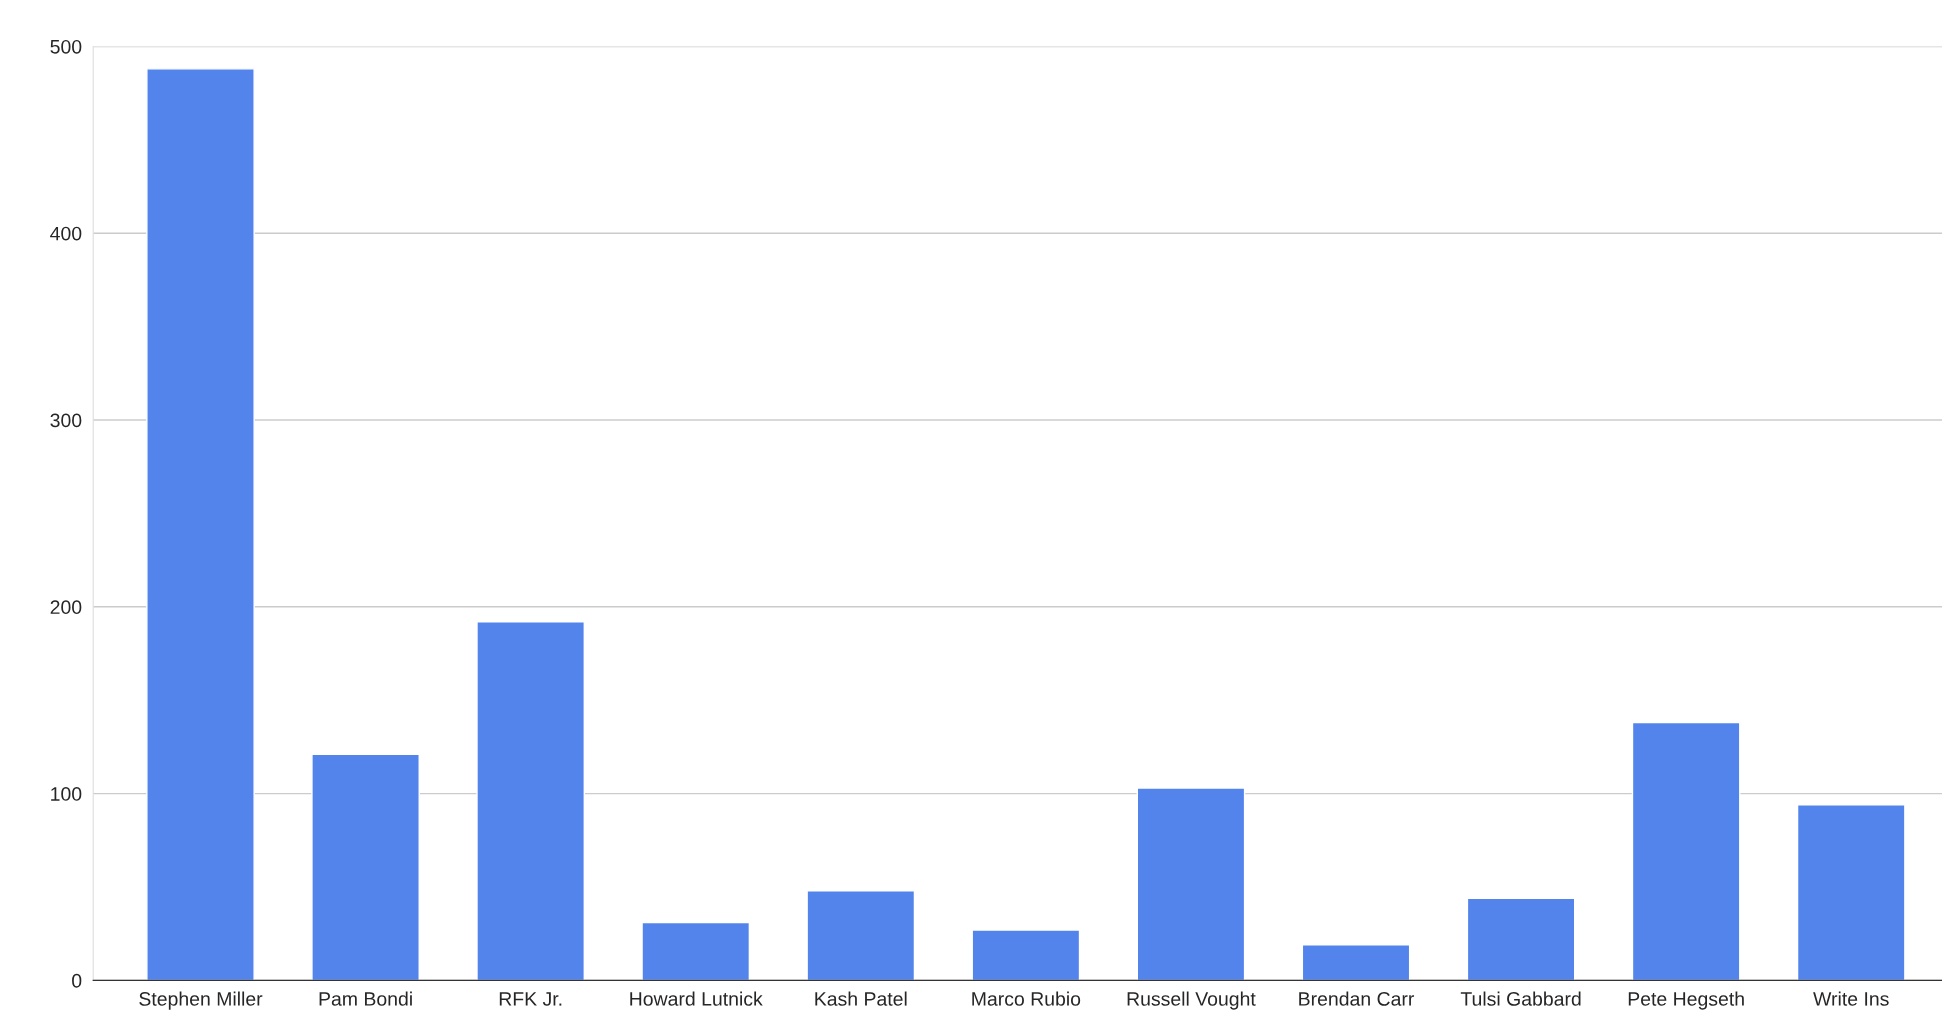 The height and width of the screenshot is (1032, 1942). What do you see at coordinates (861, 998) in the screenshot?
I see `x-tick-label: Kash Patel` at bounding box center [861, 998].